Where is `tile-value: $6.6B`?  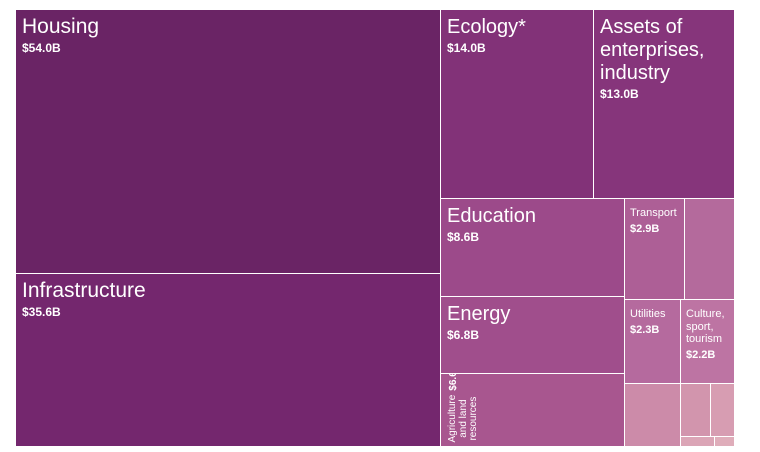 tile-value: $6.6B is located at coordinates (453, 382).